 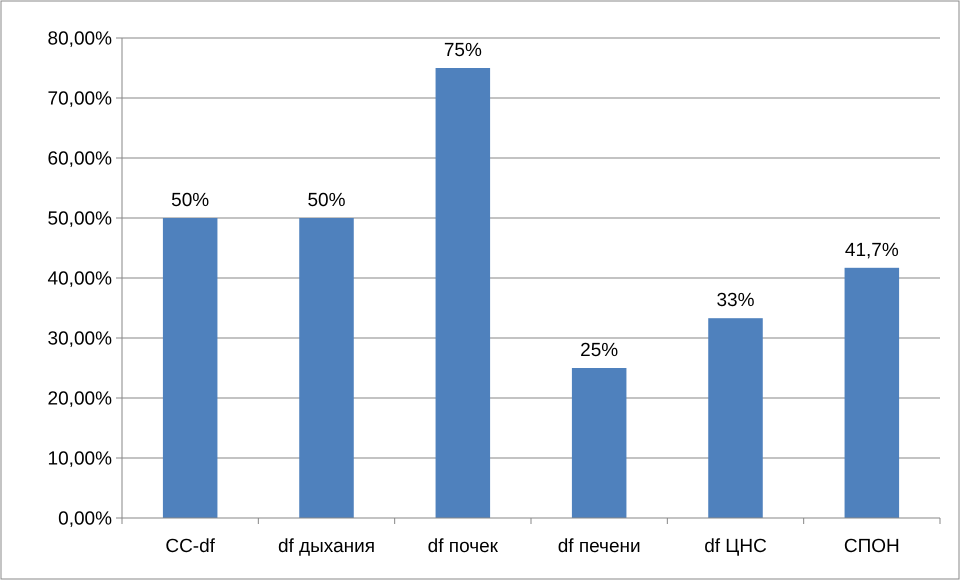 What do you see at coordinates (80, 339) in the screenshot?
I see `y-tick-label: 30,00%` at bounding box center [80, 339].